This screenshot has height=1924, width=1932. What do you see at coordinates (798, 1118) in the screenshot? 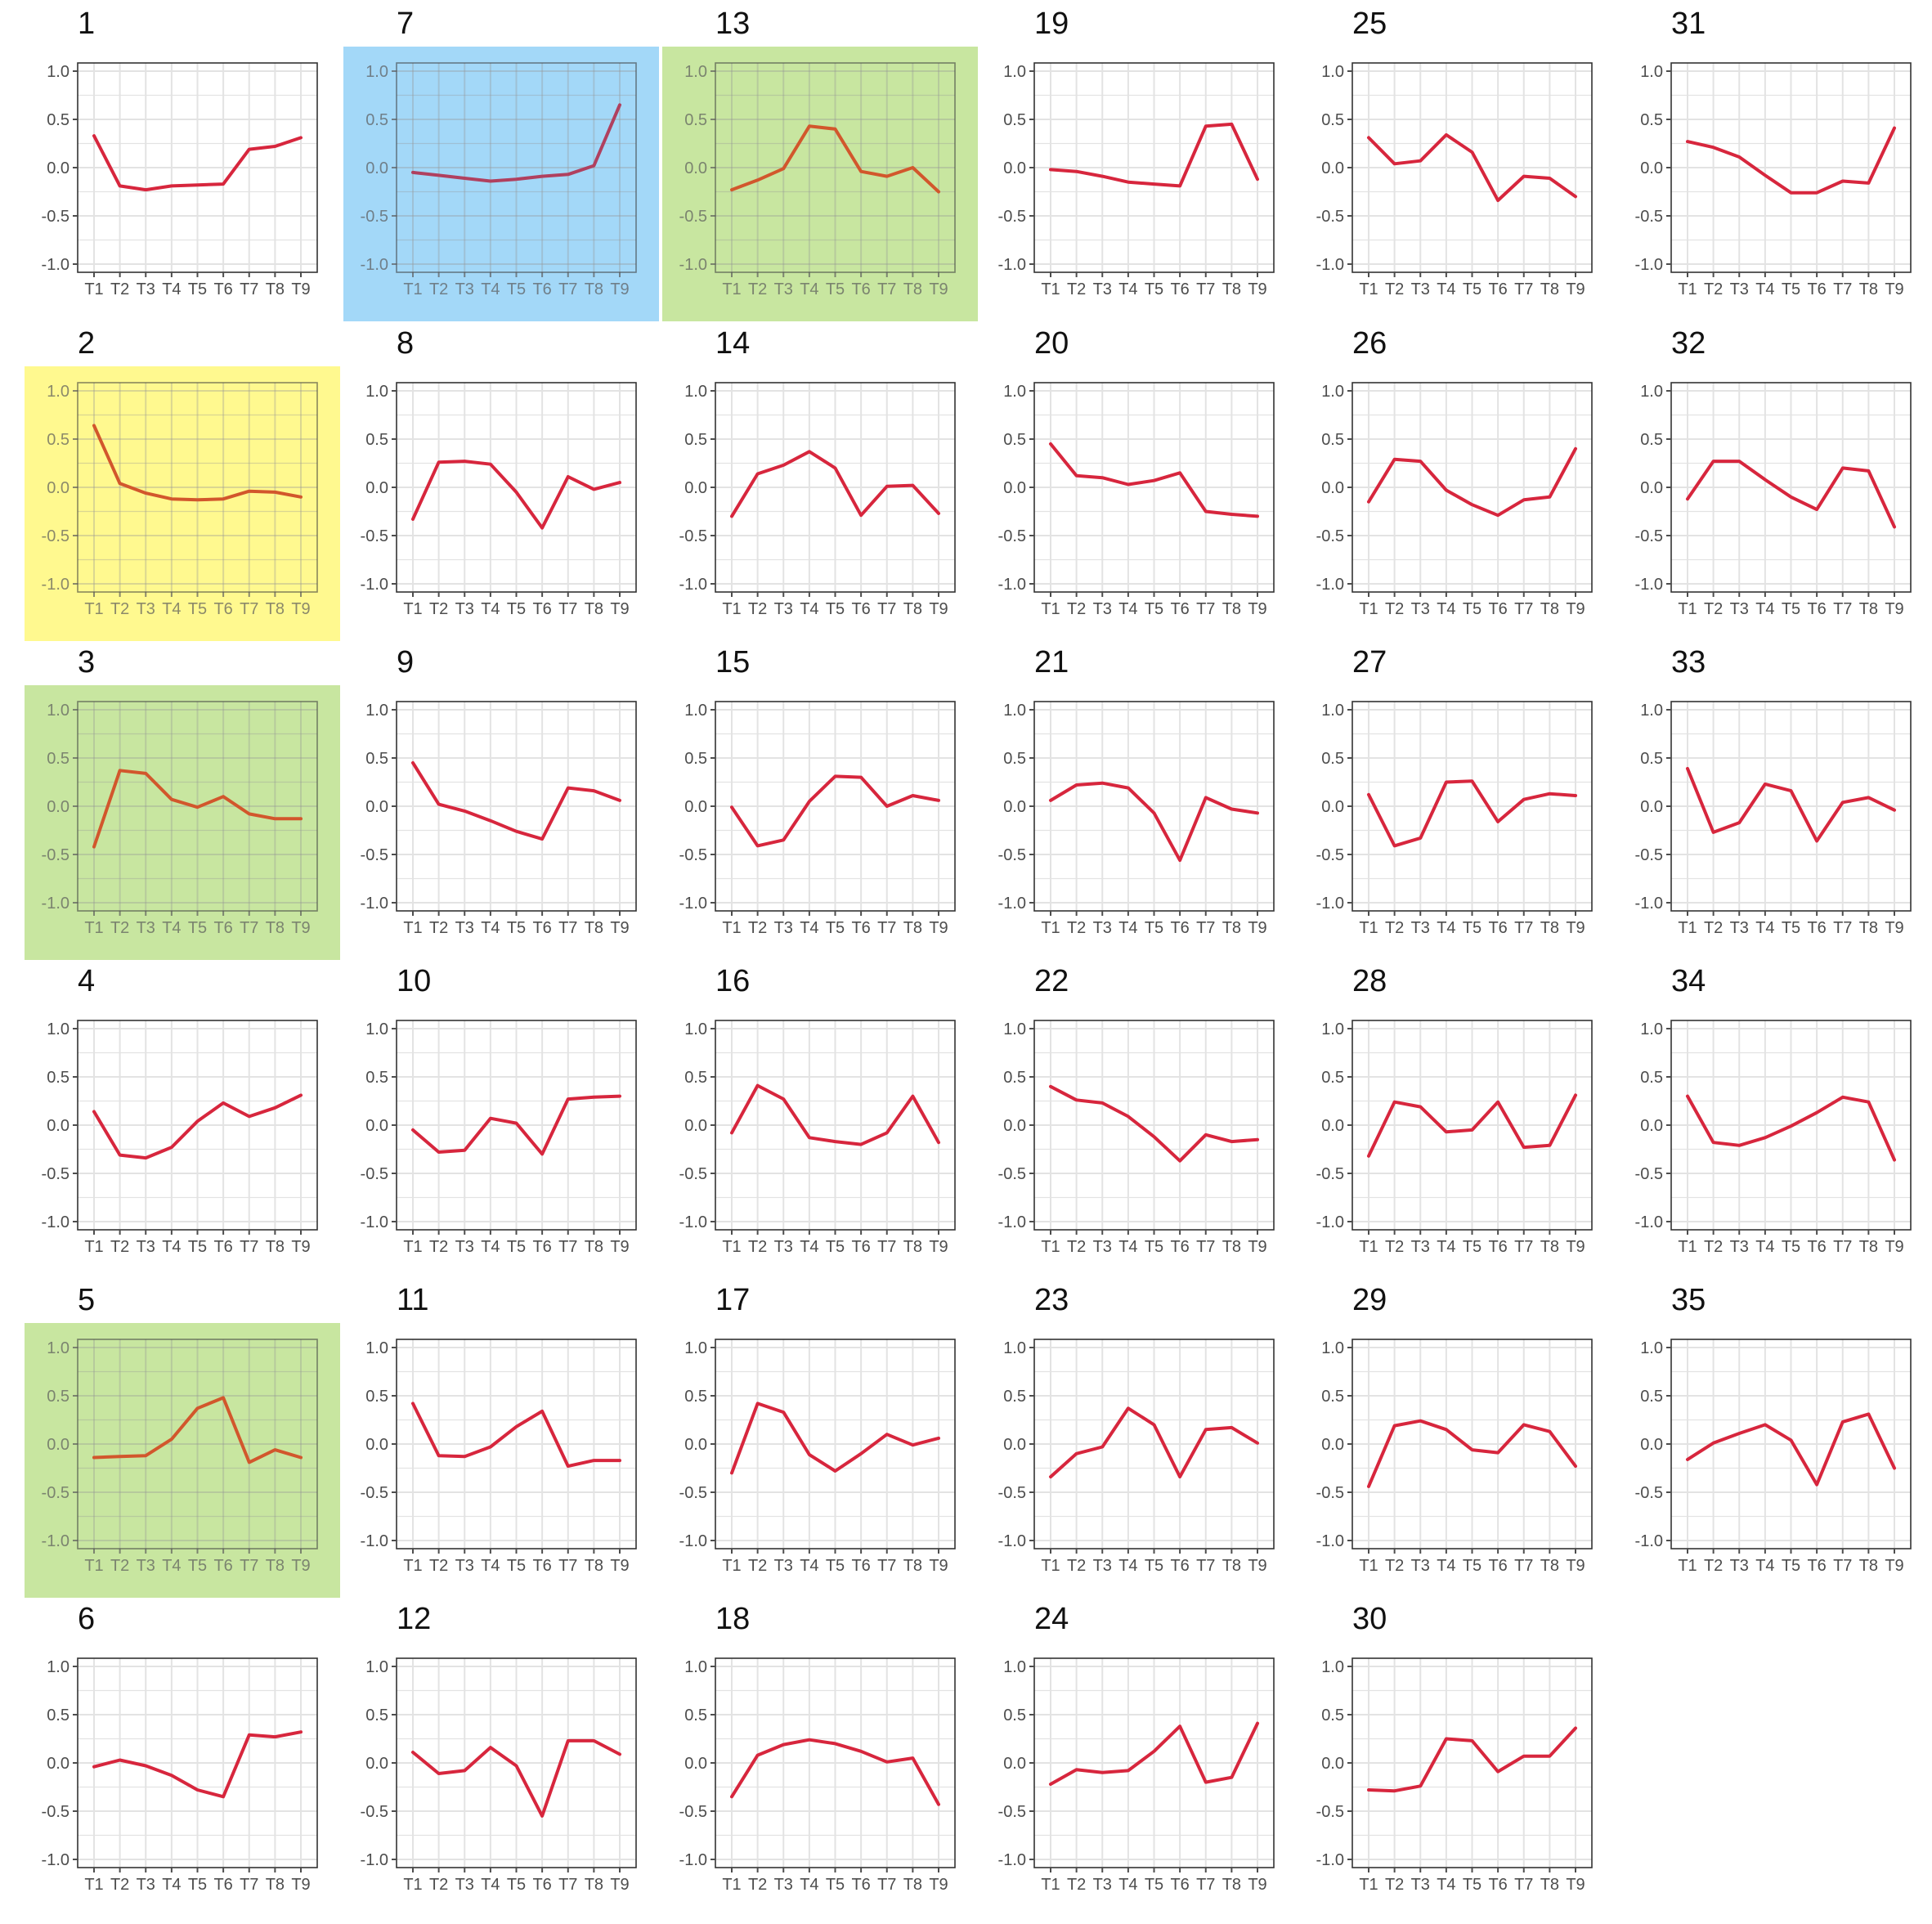
I see `panel-16: 16 1.0 0.5 0.0 -0.5 -1.0 T1 T2 T3 T4 T5 T6 T7 T8 T9` at bounding box center [798, 1118].